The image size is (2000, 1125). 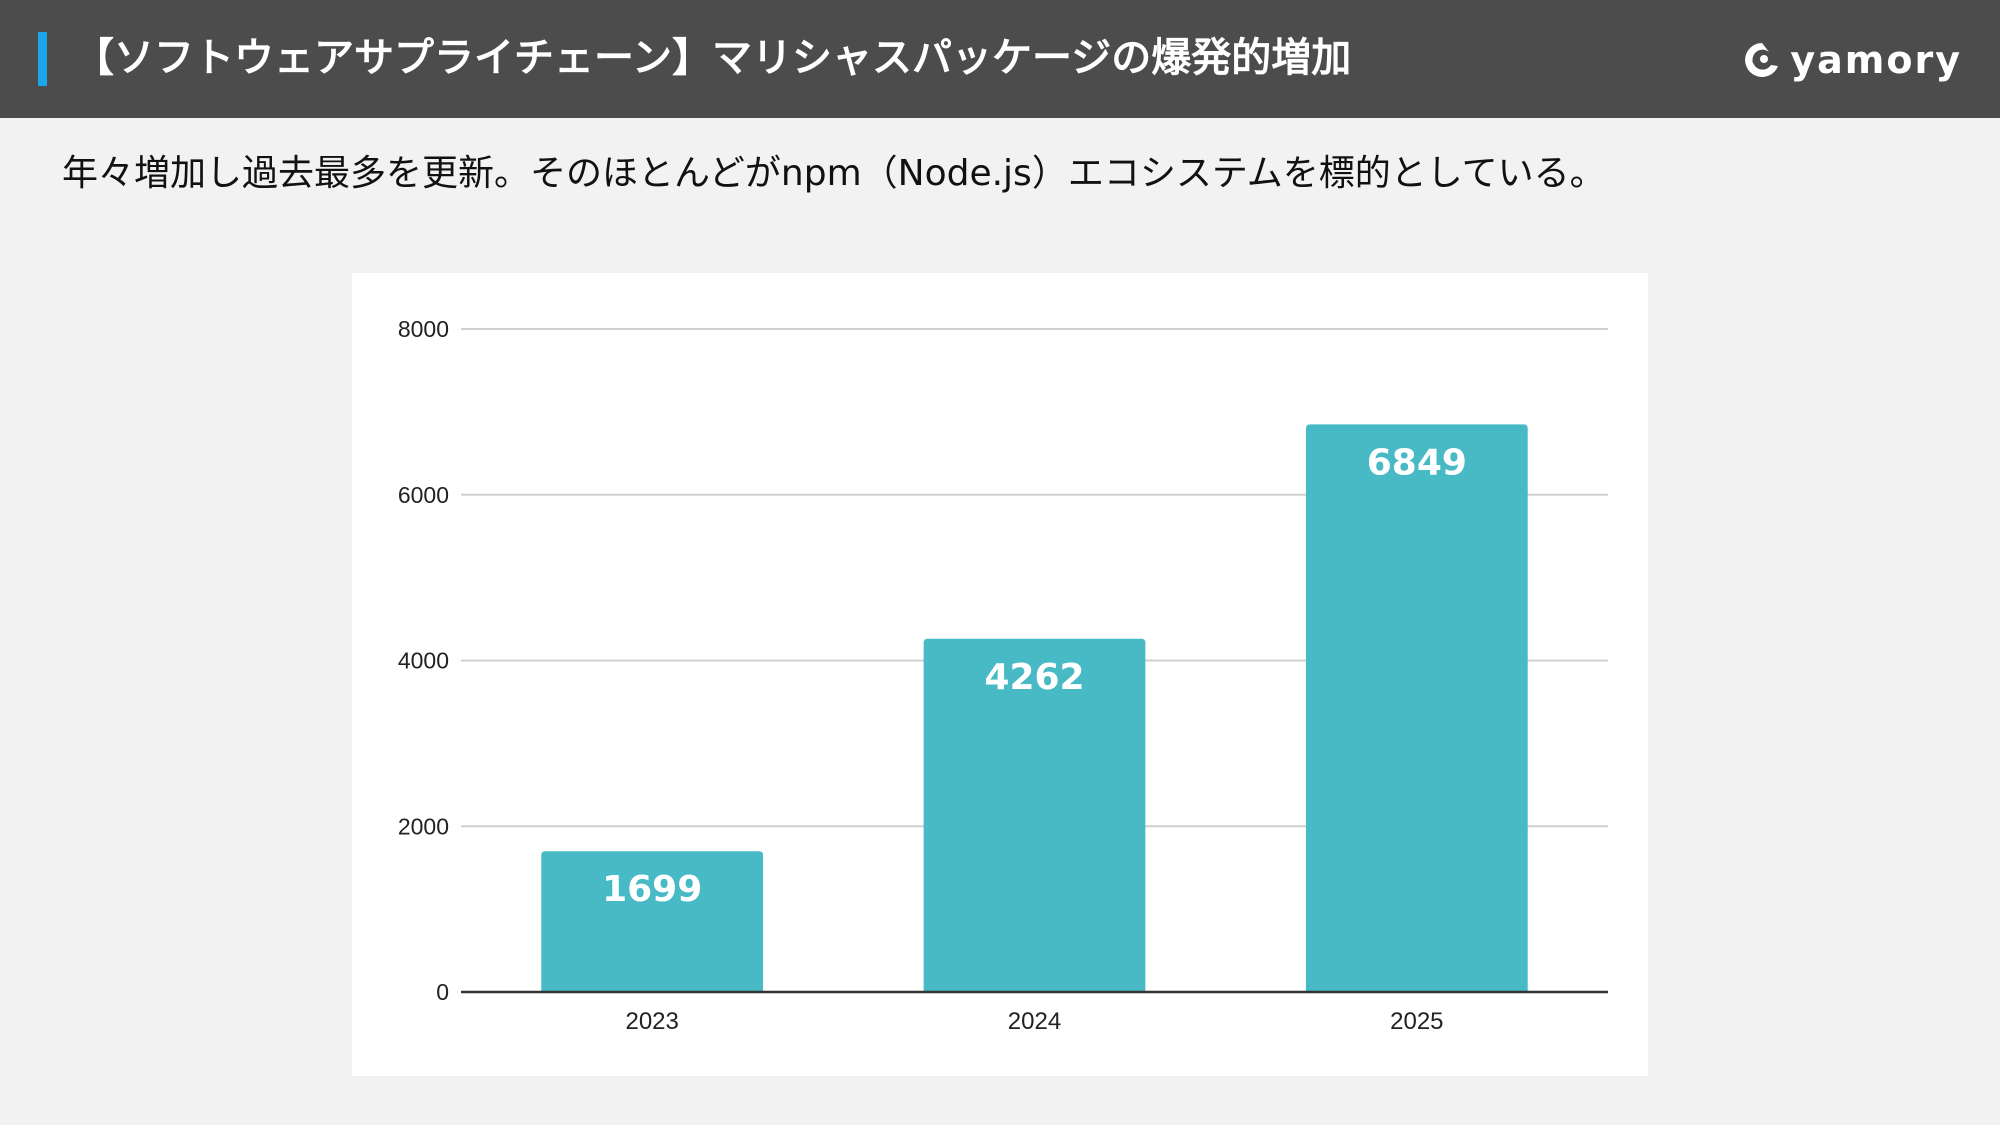 I want to click on x-tick-label: 2024, so click(x=1034, y=1021).